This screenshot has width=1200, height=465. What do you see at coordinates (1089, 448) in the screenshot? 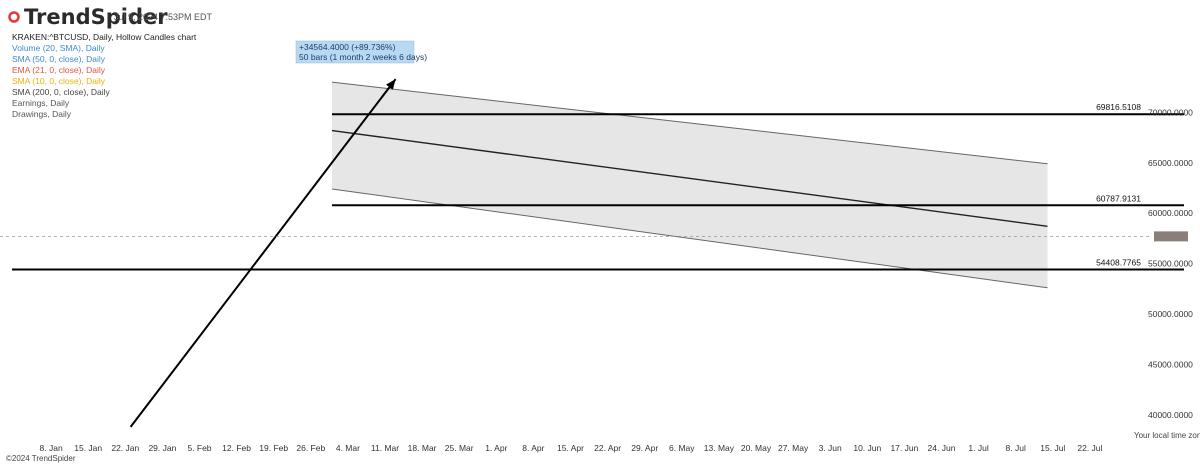
I see `x-tick-label: 22. Jul` at bounding box center [1089, 448].